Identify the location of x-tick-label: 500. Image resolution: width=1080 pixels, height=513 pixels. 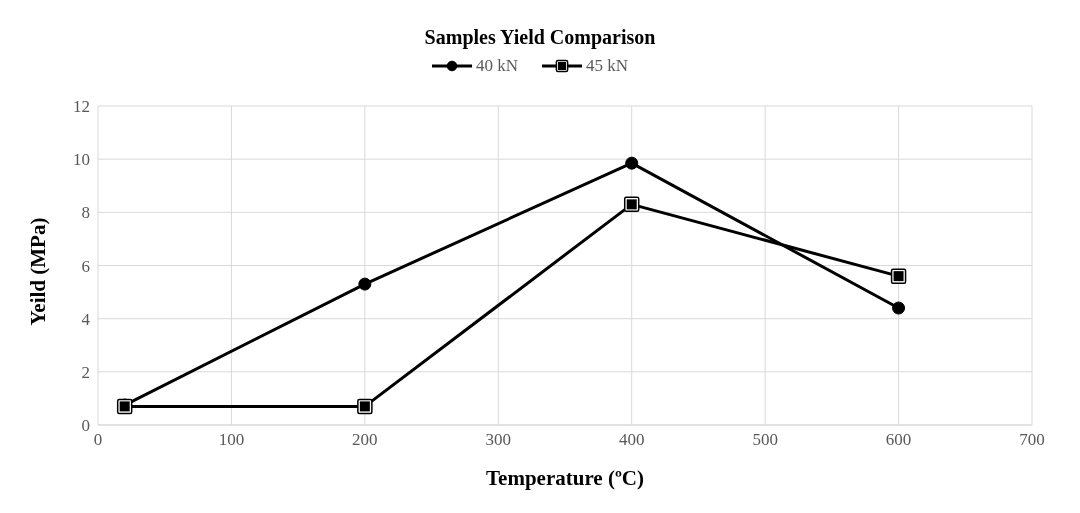
(765, 440).